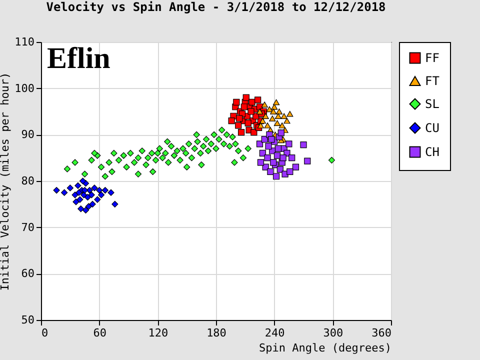  What do you see at coordinates (79, 58) in the screenshot?
I see `annotation: Eflin` at bounding box center [79, 58].